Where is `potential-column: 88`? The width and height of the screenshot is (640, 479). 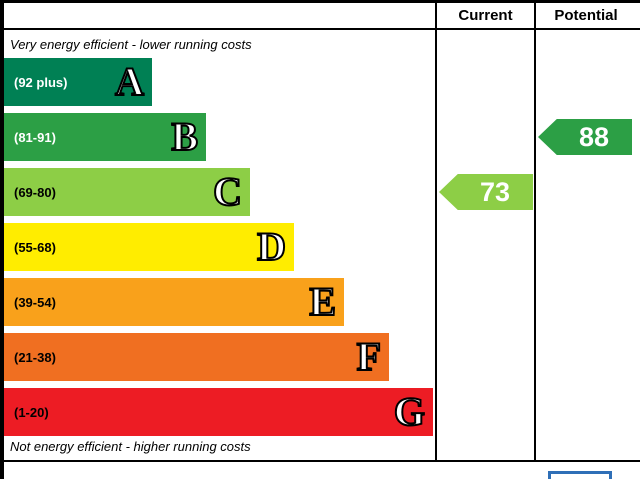
potential-column: 88 is located at coordinates (586, 245).